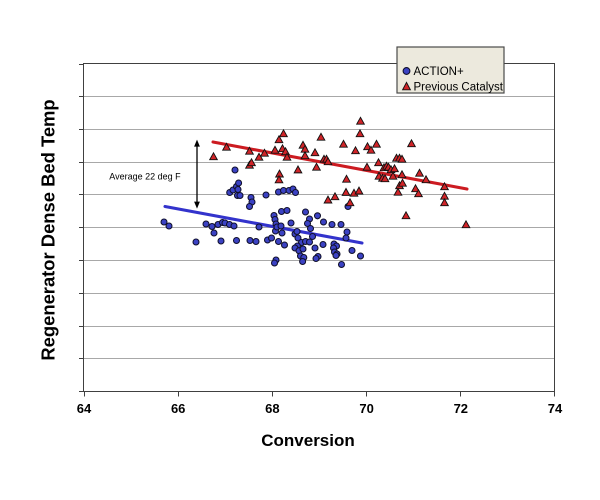 This screenshot has width=600, height=500. I want to click on svg-text: 66, so click(178, 408).